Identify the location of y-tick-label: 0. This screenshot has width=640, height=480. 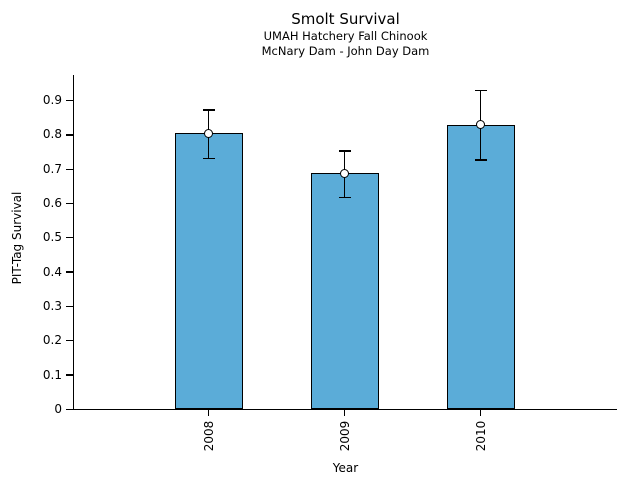
(58, 408).